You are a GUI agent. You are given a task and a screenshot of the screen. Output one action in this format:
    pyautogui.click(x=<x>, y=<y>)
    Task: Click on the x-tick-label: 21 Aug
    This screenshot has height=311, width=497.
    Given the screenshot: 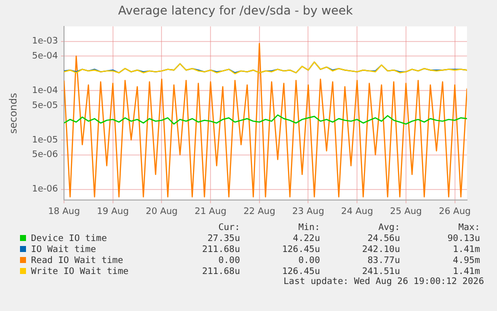 What is the action you would take?
    pyautogui.click(x=210, y=211)
    